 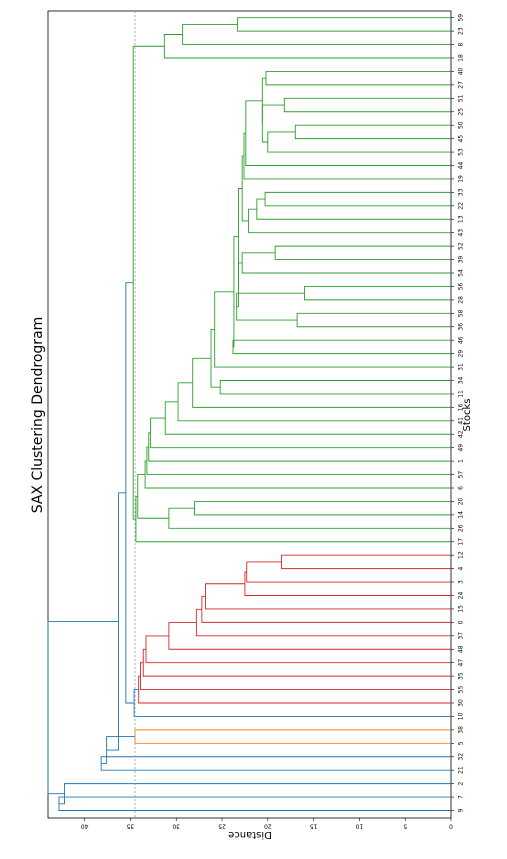 What do you see at coordinates (461, 354) in the screenshot?
I see `leaf-label: 29` at bounding box center [461, 354].